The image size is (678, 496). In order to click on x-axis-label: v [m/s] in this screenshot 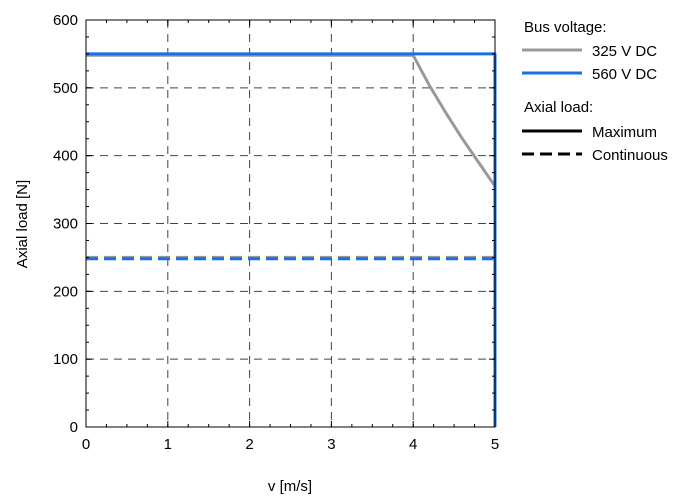, I will do `click(290, 486)`.